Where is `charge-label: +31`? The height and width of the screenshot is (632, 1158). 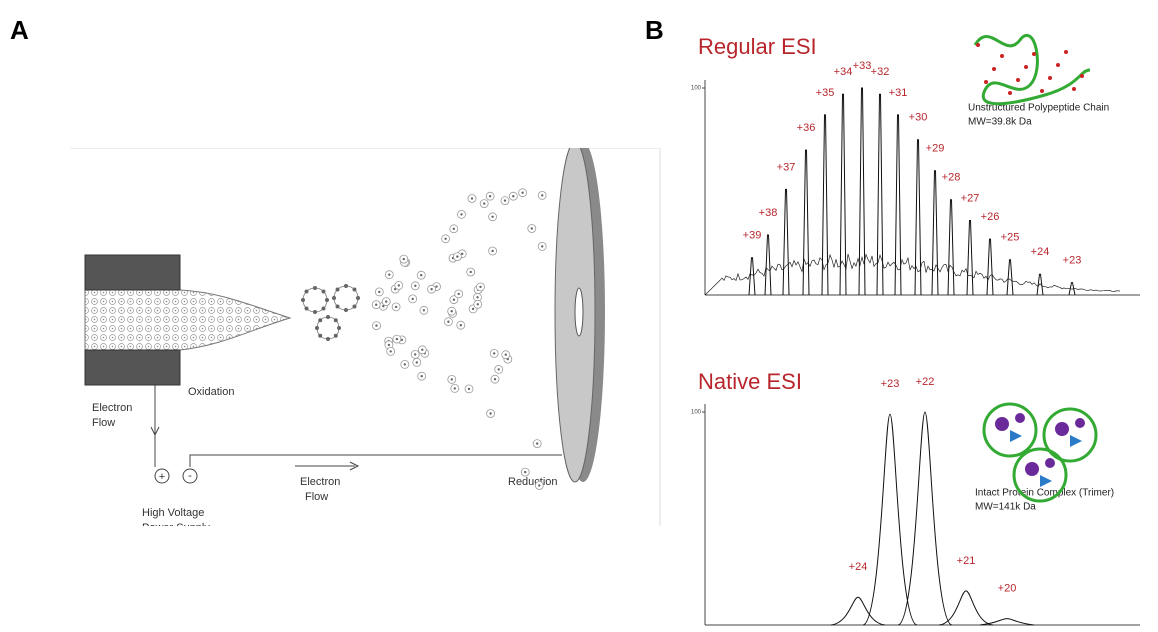
charge-label: +31 is located at coordinates (898, 93).